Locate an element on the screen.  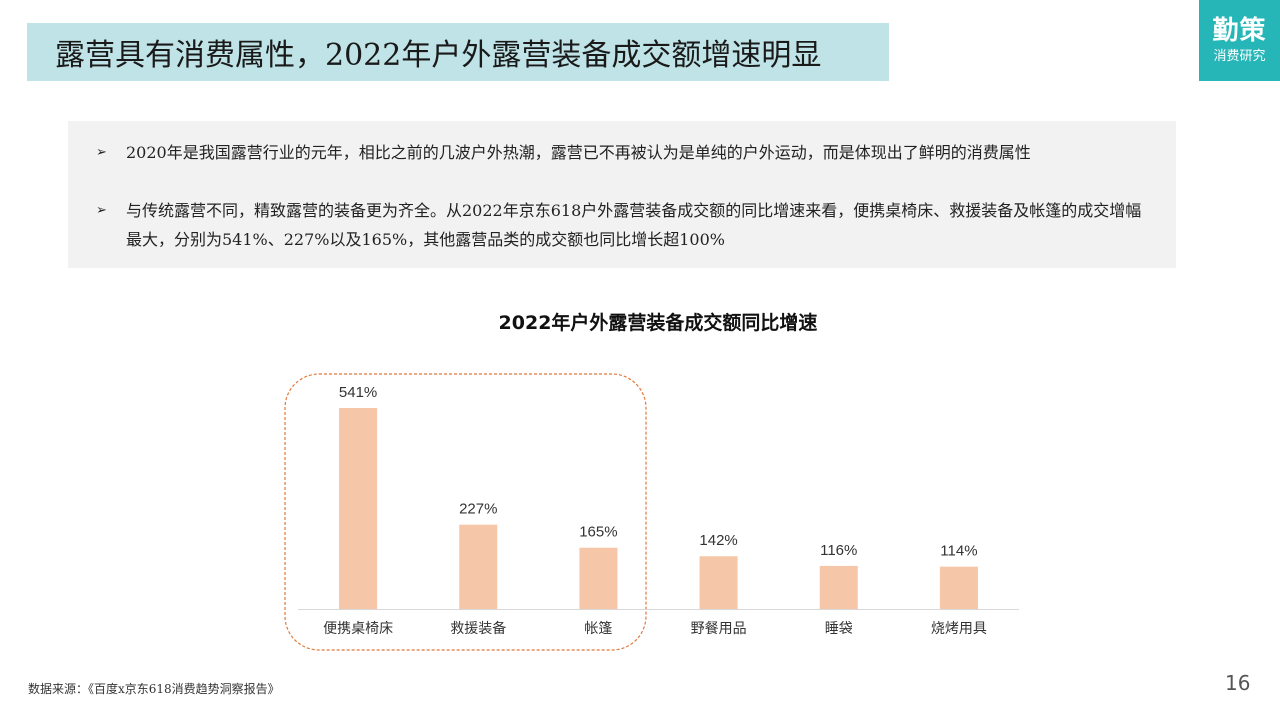
page-title: 露营具有消费属性，2022年户外露营装备成交额增速明显 is located at coordinates (438, 55).